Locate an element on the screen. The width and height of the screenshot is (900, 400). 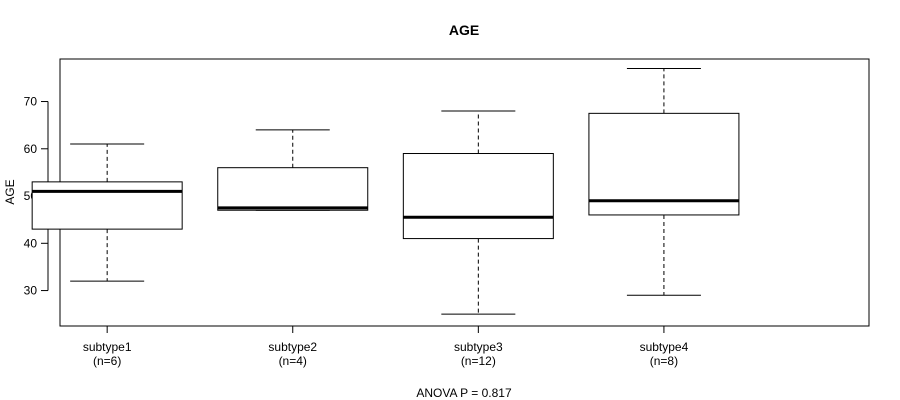
box-subtype1 is located at coordinates (107, 212).